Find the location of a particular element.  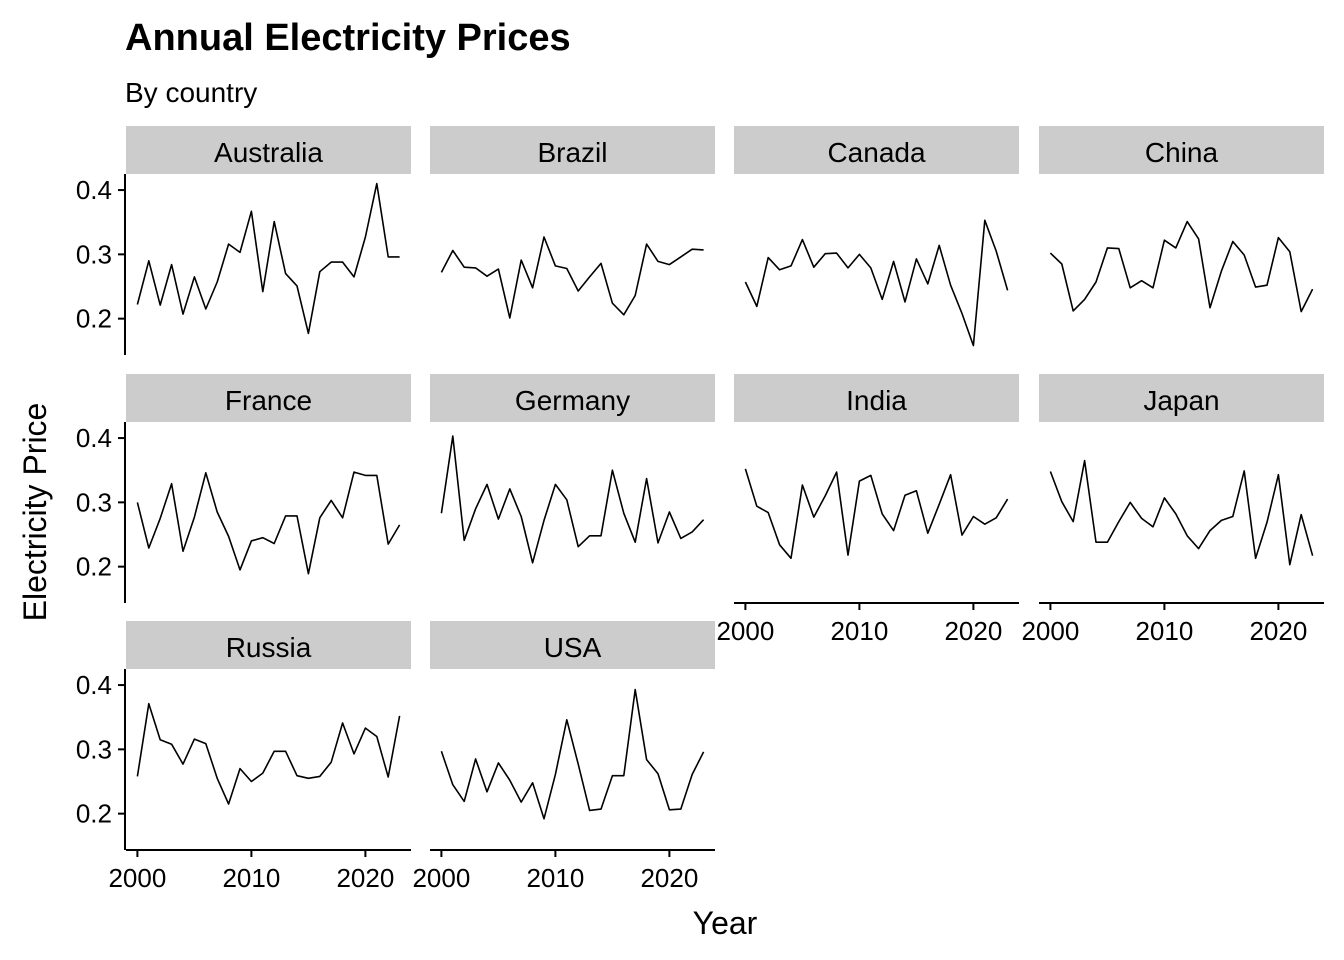

facet-strip-label: Japan is located at coordinates (1181, 400).